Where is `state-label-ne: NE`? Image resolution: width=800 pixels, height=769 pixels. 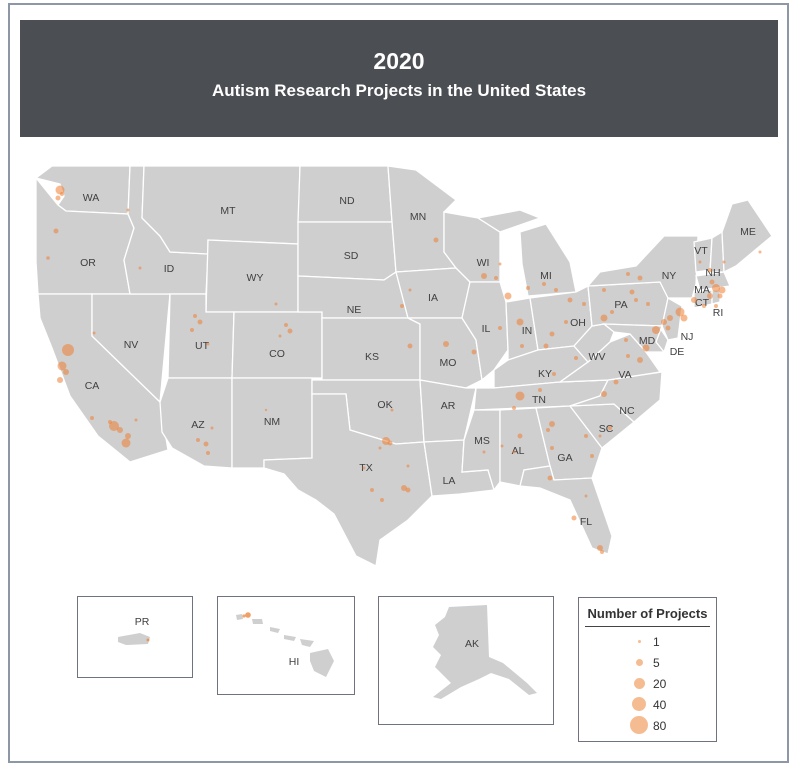 state-label-ne: NE is located at coordinates (354, 310).